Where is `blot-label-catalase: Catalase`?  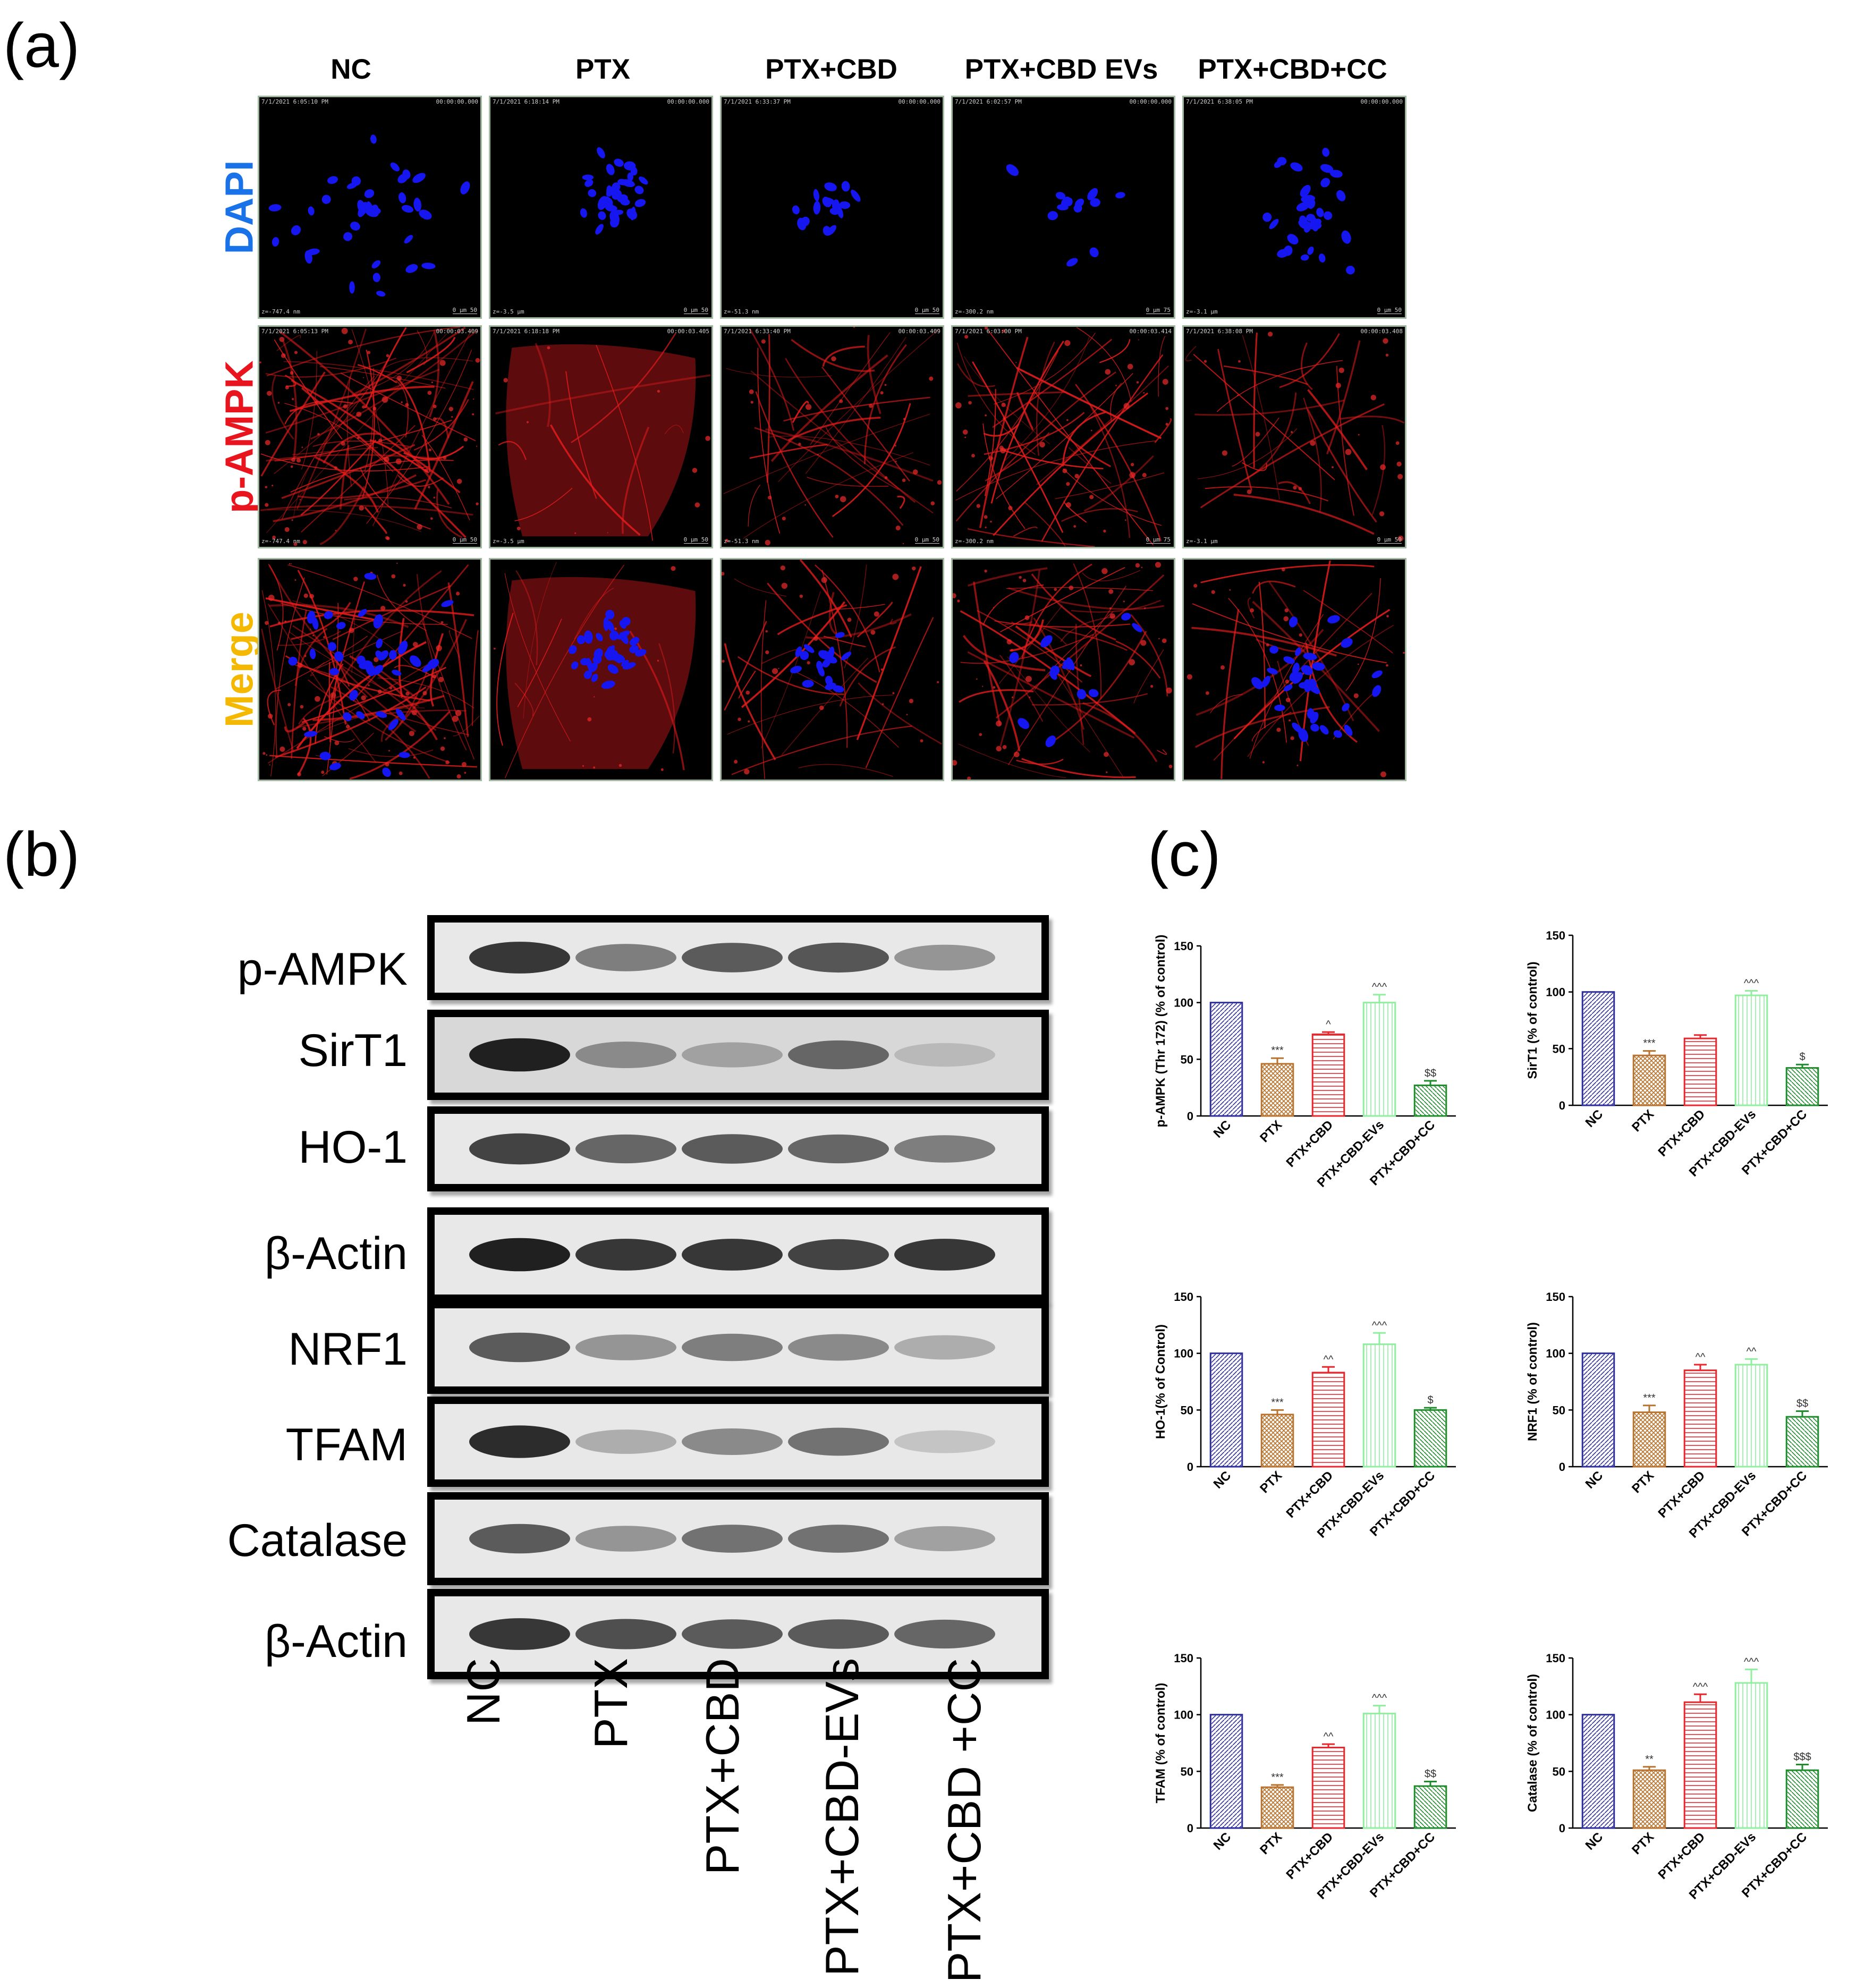 blot-label-catalase: Catalase is located at coordinates (317, 1541).